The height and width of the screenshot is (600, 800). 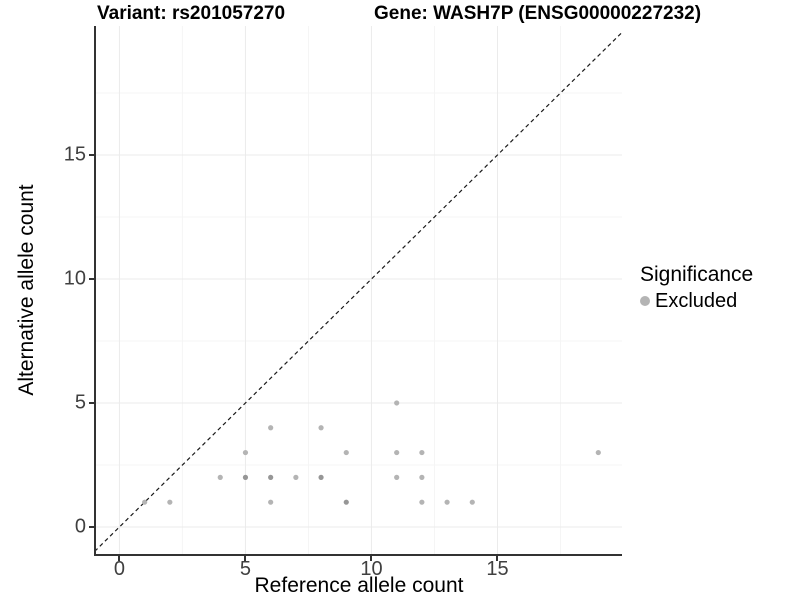 What do you see at coordinates (80, 402) in the screenshot?
I see `y-tick-label: 5` at bounding box center [80, 402].